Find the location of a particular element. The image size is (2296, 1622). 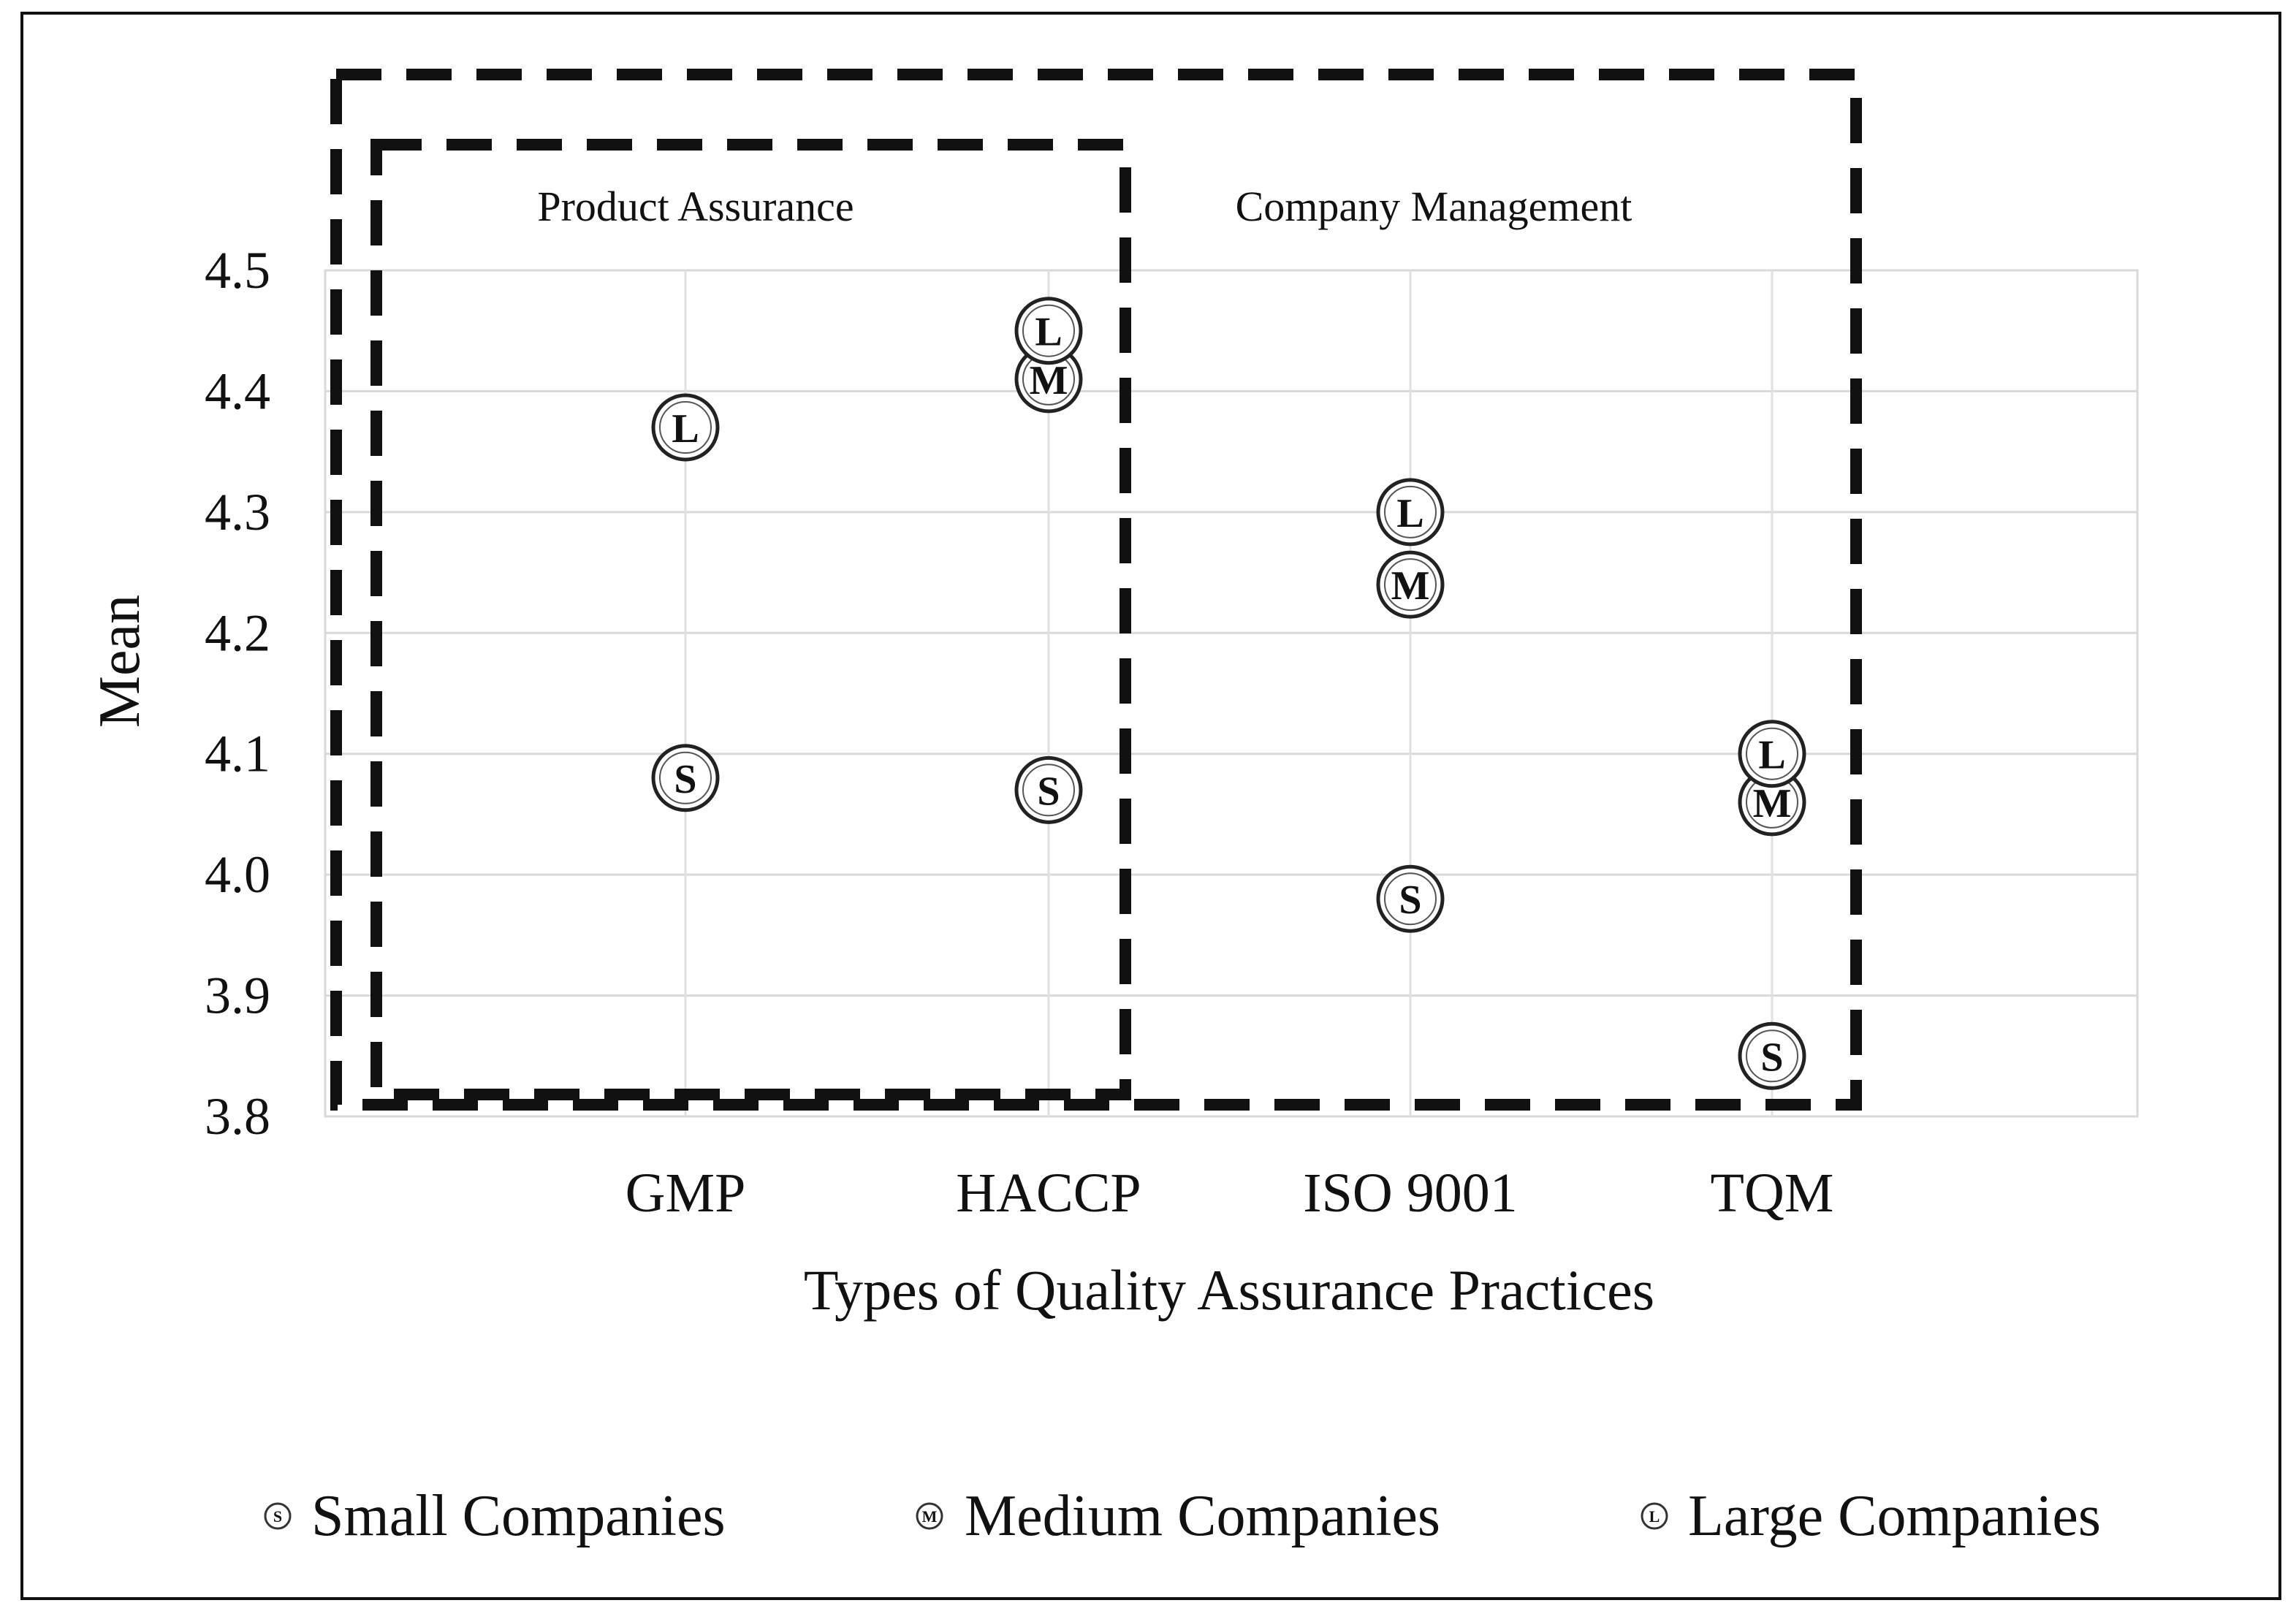

y-tick-label: 4.5 is located at coordinates (237, 270).